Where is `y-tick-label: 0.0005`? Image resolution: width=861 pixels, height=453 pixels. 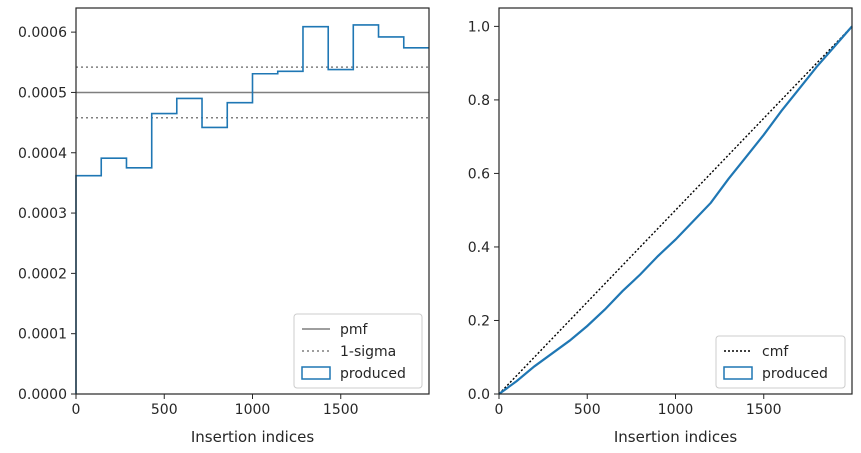
y-tick-label: 0.0005 is located at coordinates (42, 93).